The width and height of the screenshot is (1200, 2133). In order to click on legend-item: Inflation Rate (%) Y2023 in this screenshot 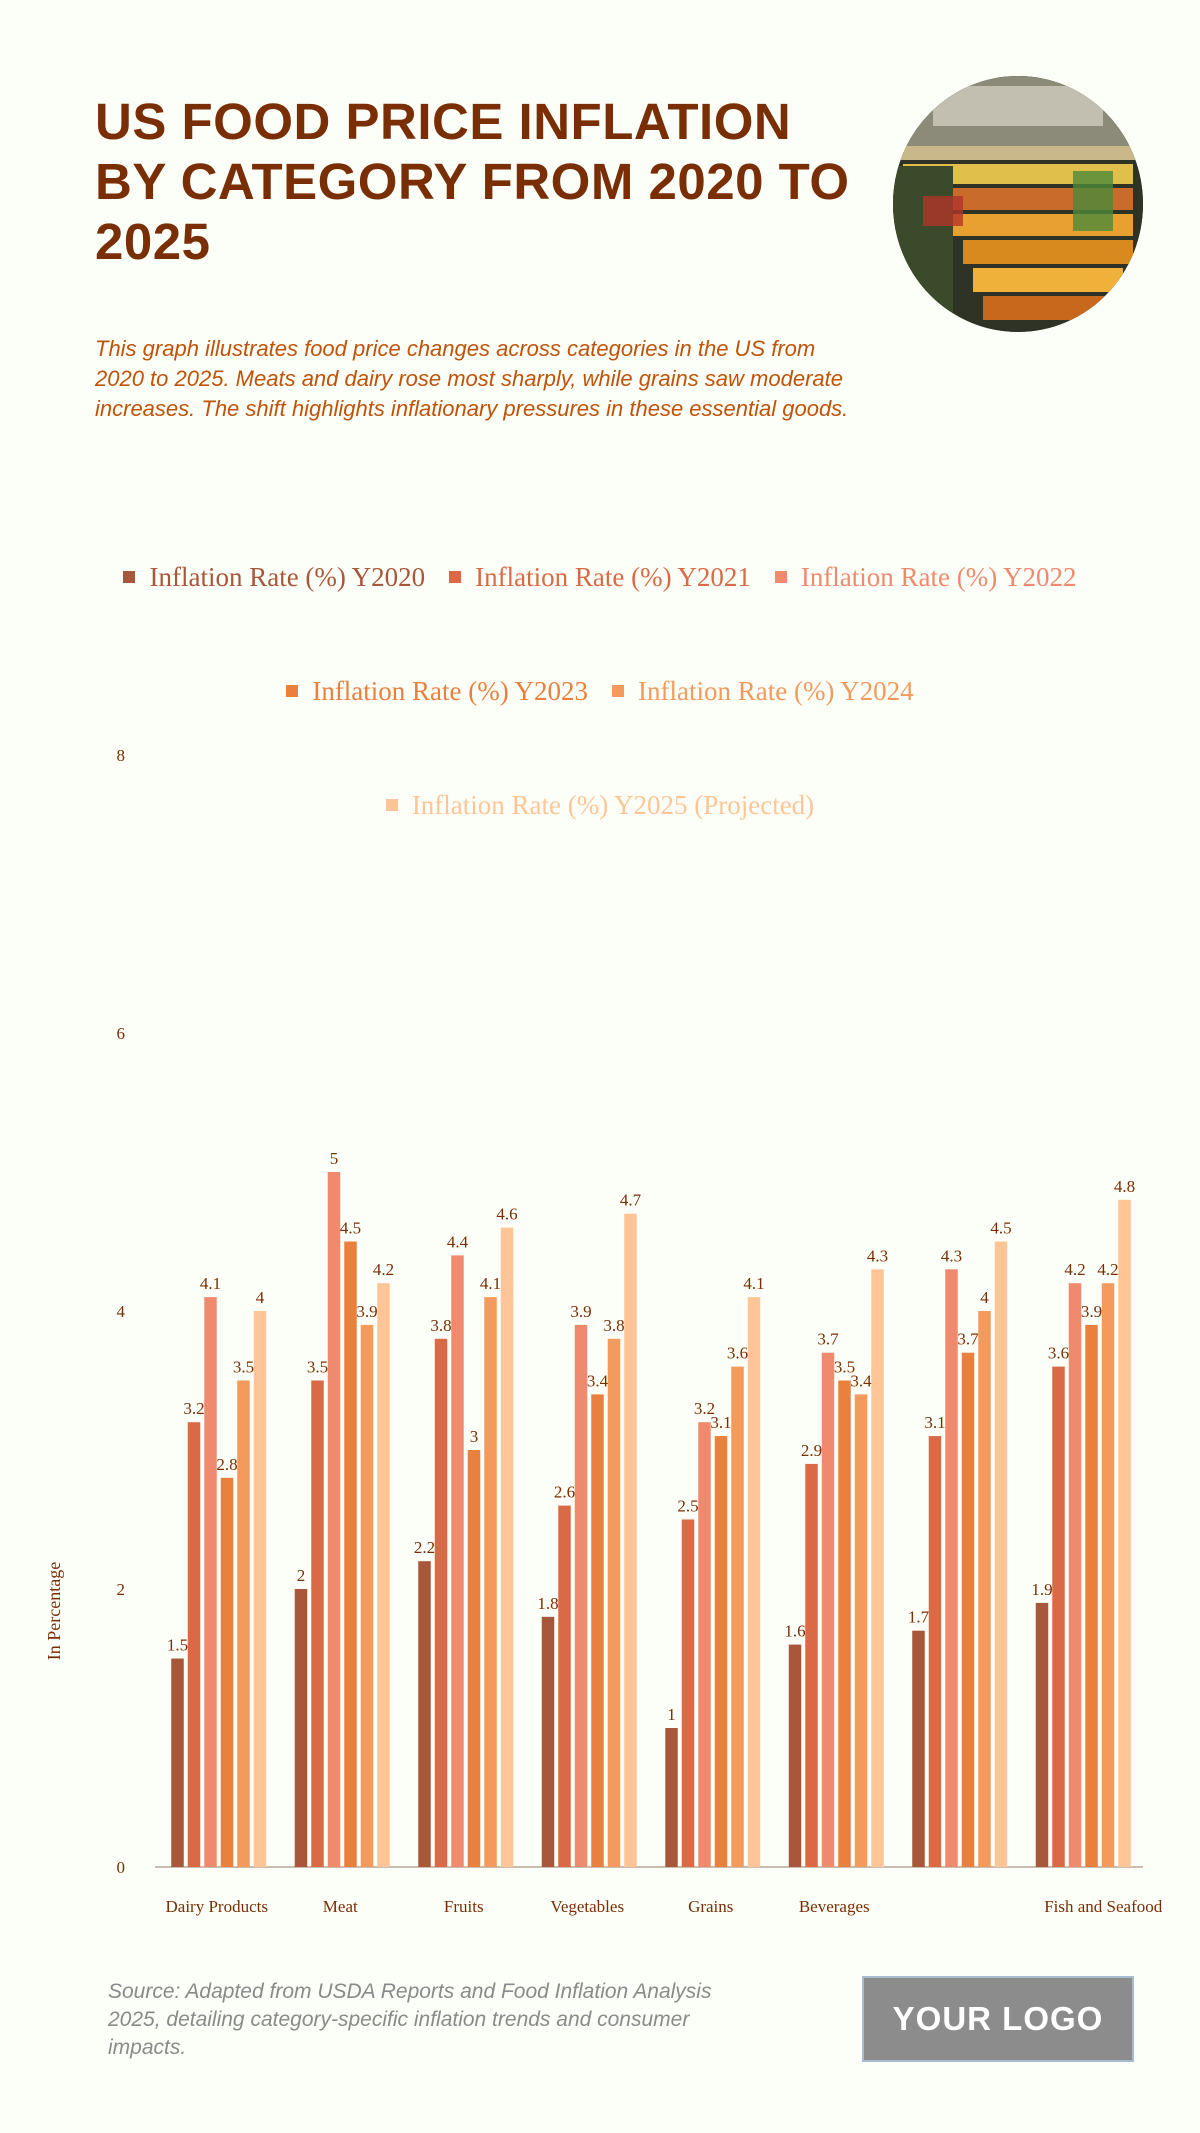, I will do `click(437, 691)`.